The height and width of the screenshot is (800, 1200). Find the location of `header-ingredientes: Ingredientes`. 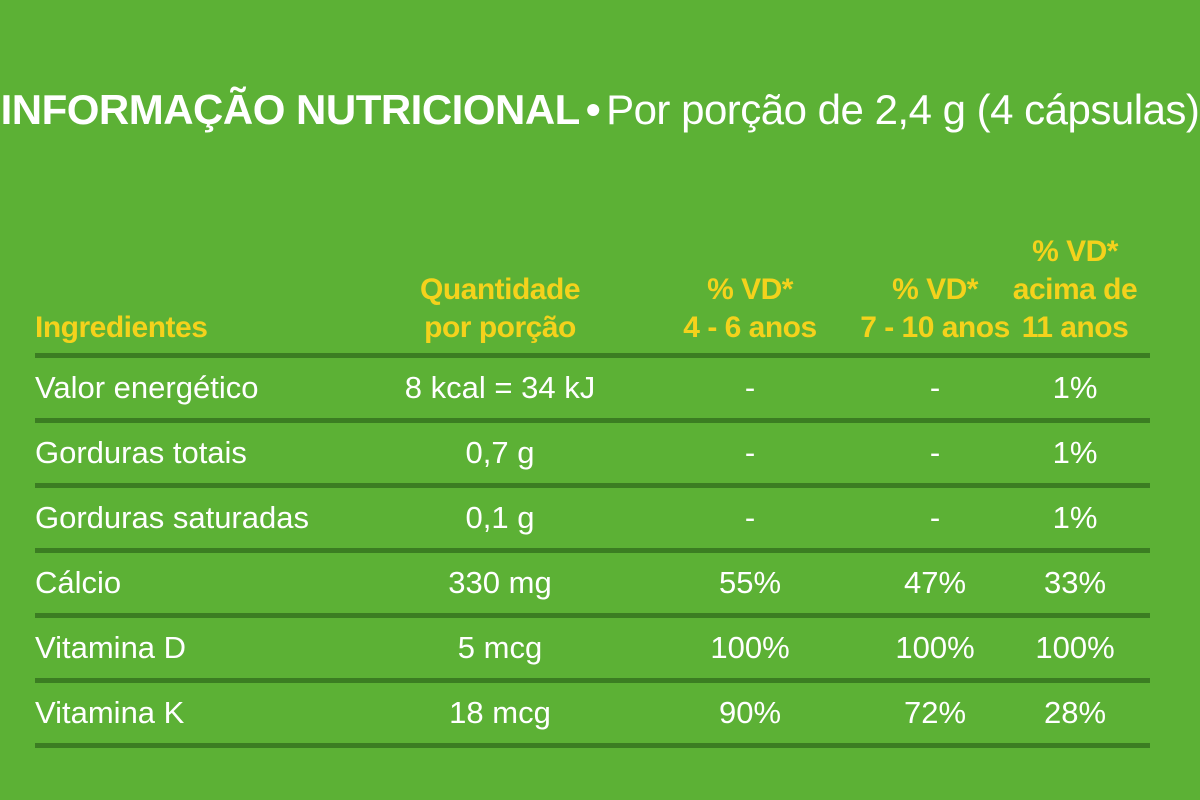

header-ingredientes: Ingredientes is located at coordinates (121, 327).